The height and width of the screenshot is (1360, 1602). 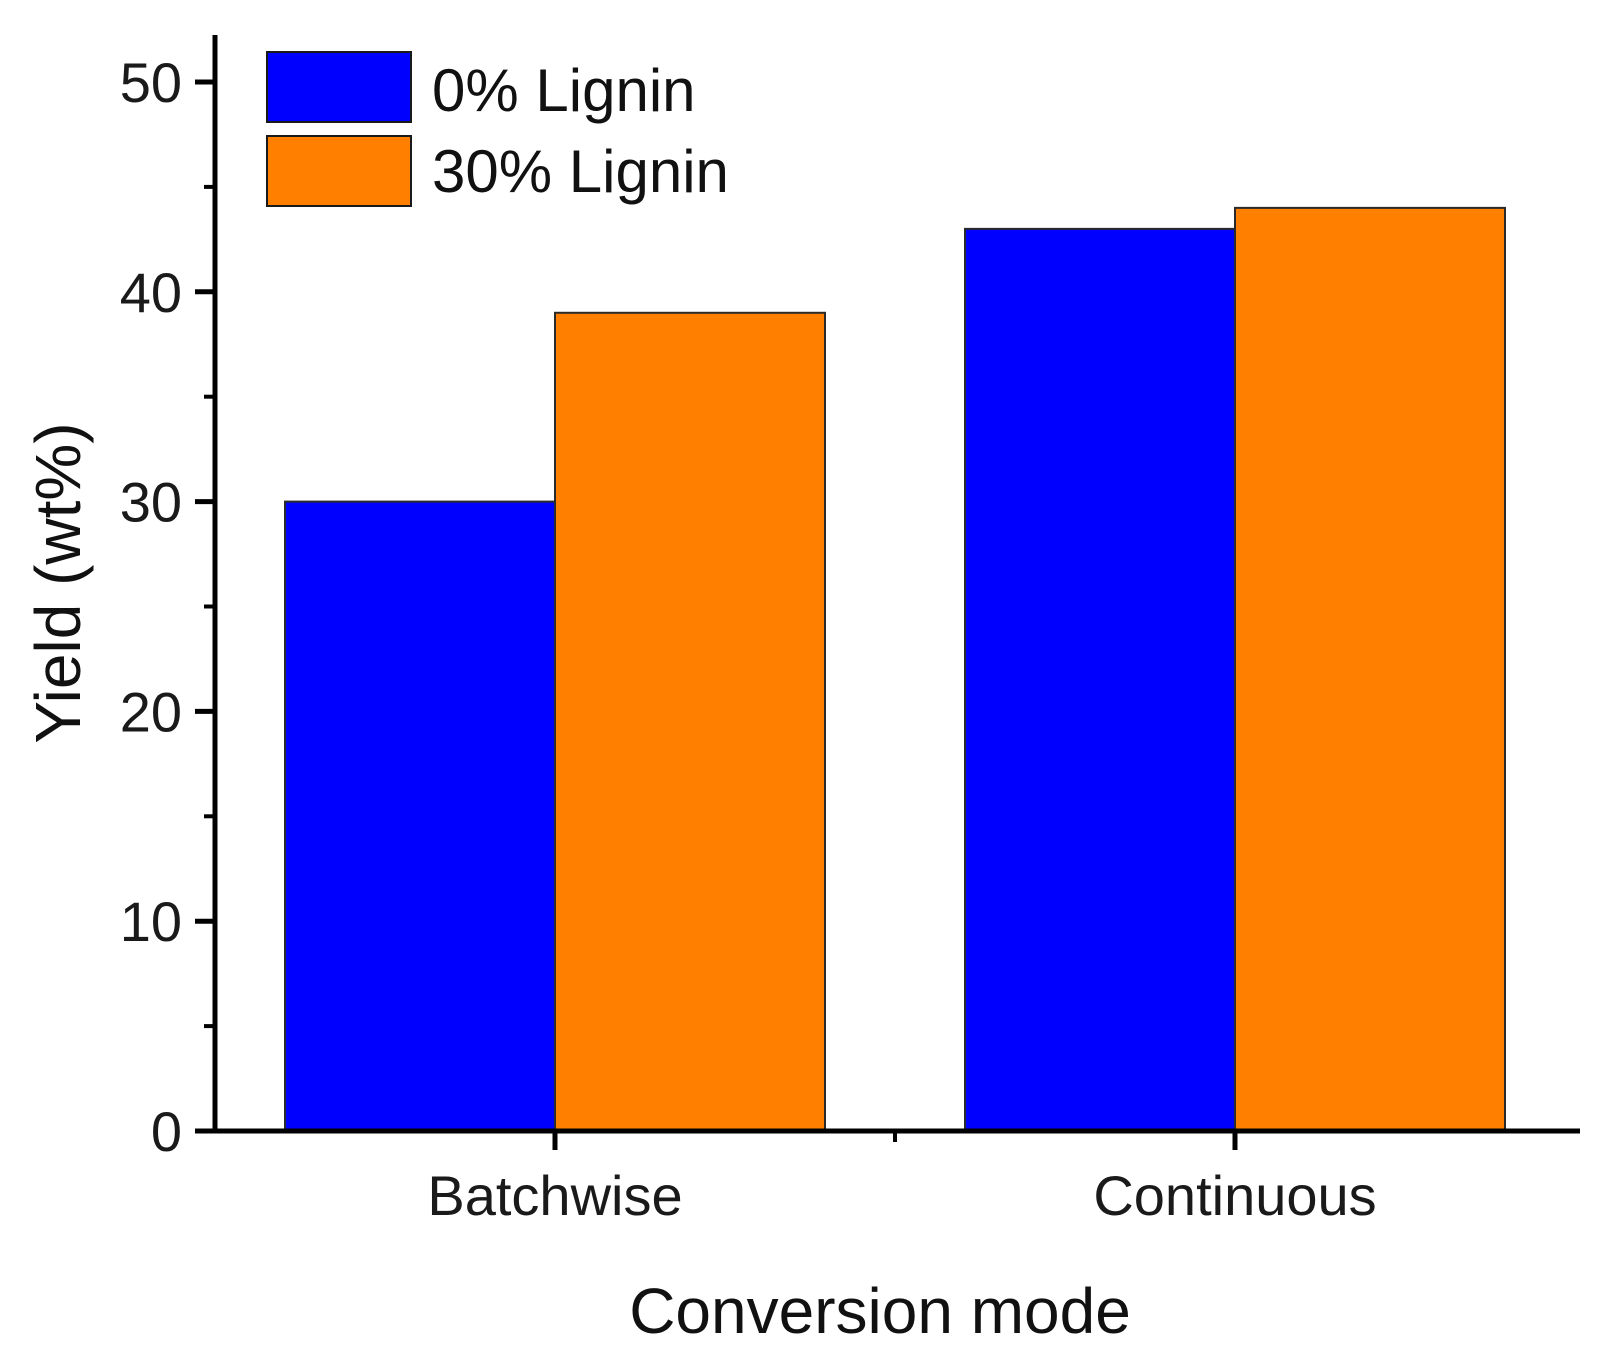 I want to click on y-tick-label: 40, so click(x=151, y=292).